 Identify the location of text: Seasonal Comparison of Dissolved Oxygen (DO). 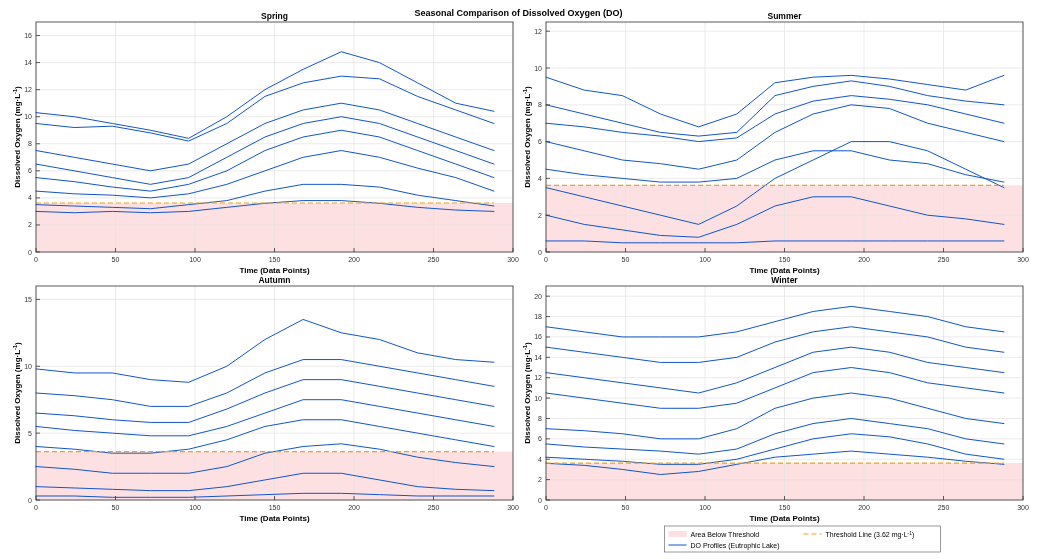
(518, 13).